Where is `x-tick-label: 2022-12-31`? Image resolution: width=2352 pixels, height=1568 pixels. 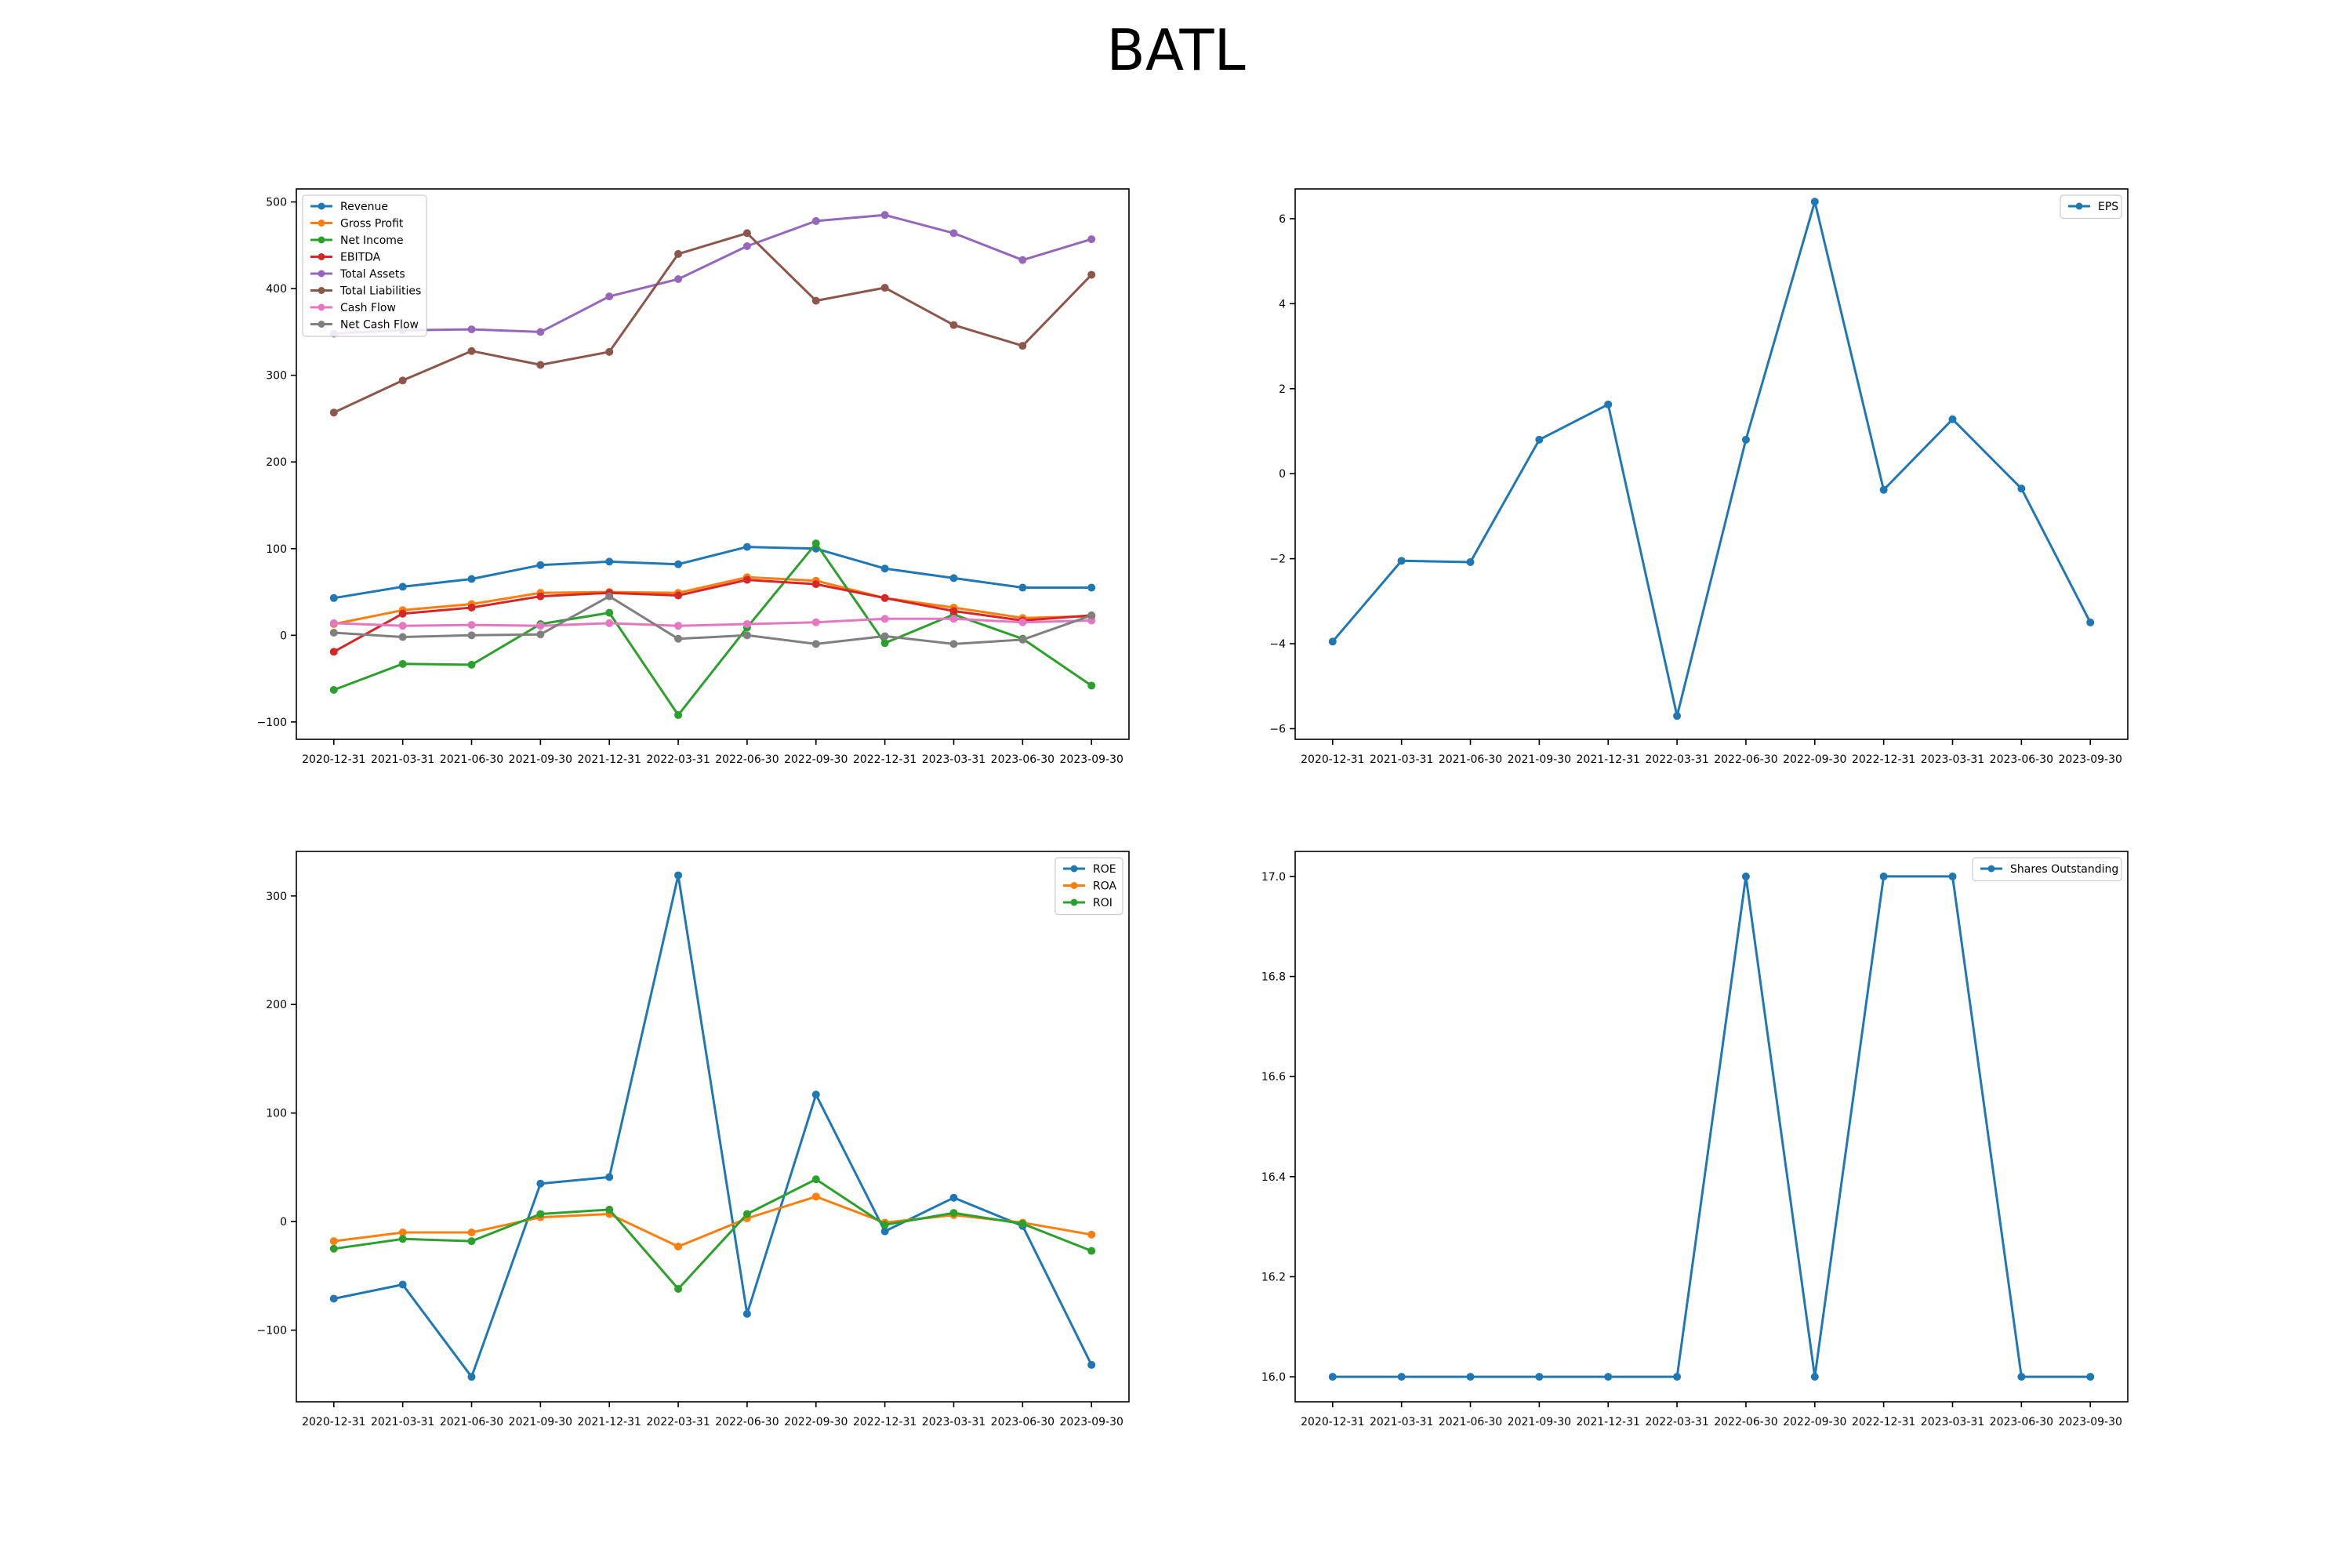
x-tick-label: 2022-12-31 is located at coordinates (1884, 1422).